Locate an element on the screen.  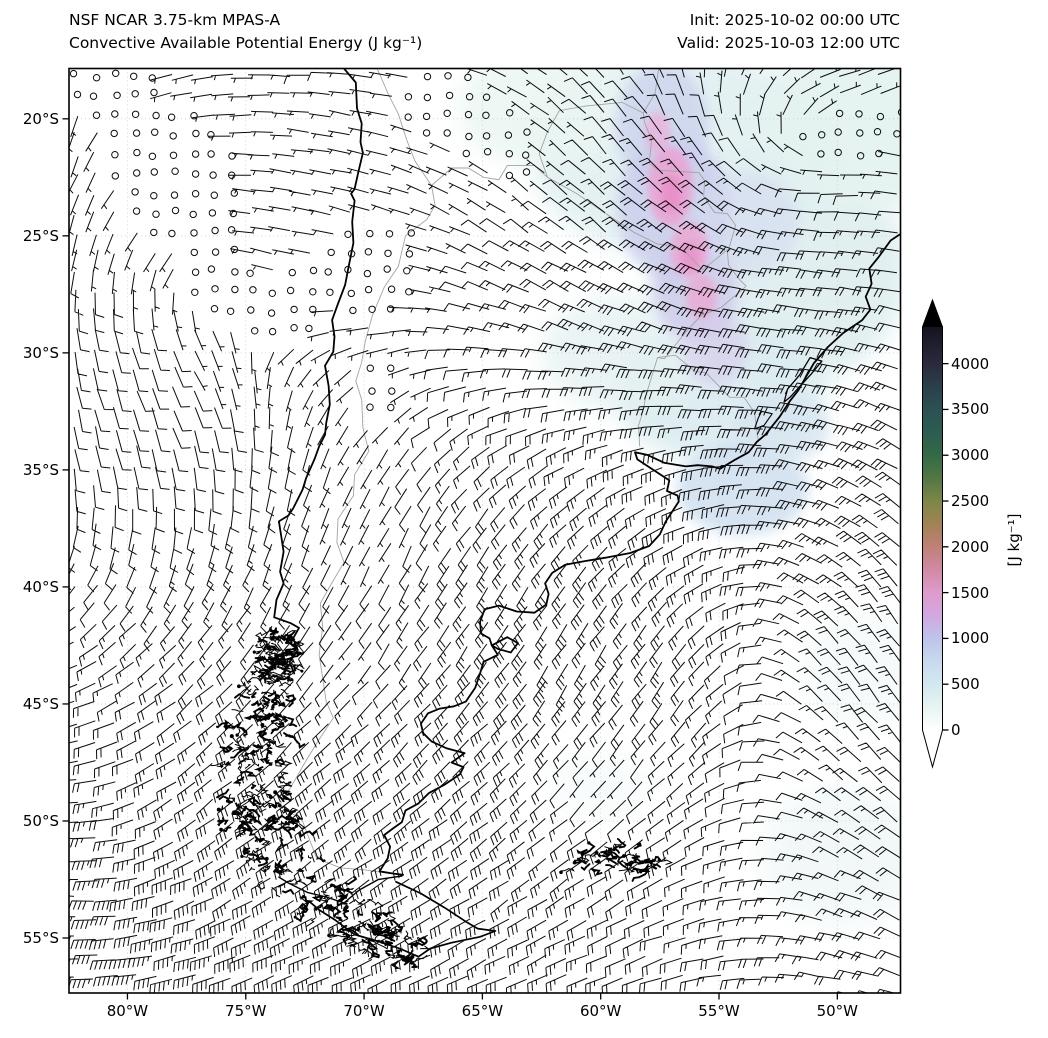
lon-tick-label: 70°W is located at coordinates (364, 1011).